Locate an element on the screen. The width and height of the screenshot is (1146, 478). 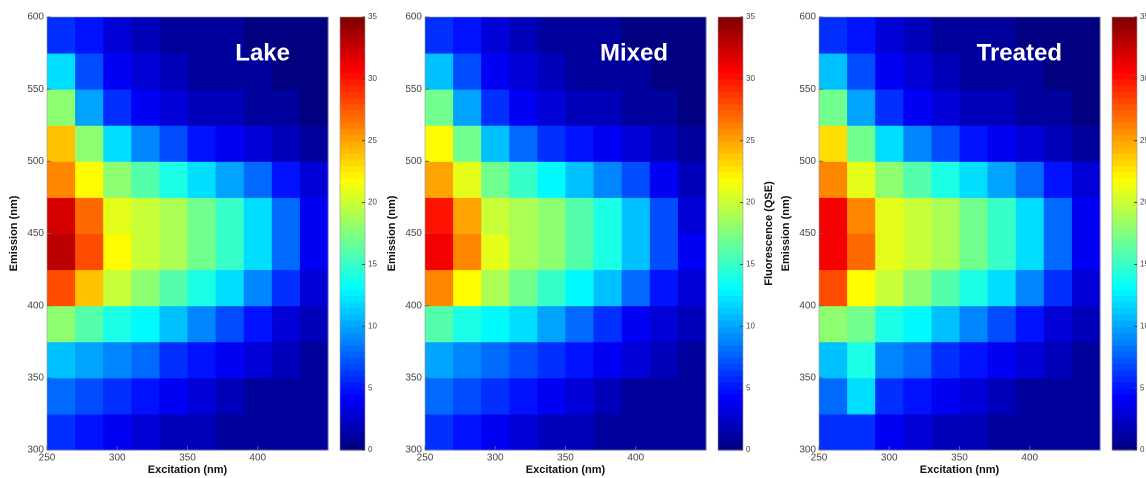
colorbar-frame is located at coordinates (1124, 233).